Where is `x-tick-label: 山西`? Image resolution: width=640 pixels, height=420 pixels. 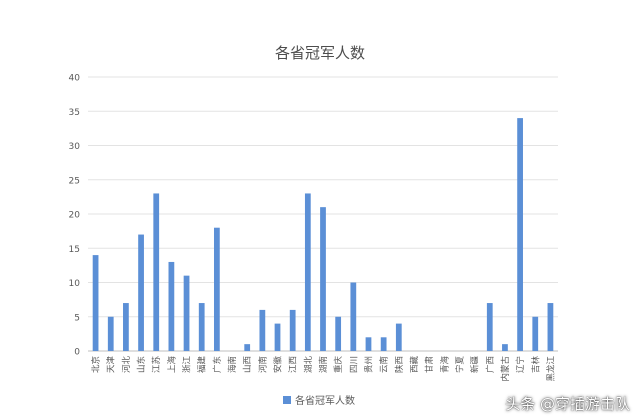
x-tick-label: 山西 is located at coordinates (247, 364).